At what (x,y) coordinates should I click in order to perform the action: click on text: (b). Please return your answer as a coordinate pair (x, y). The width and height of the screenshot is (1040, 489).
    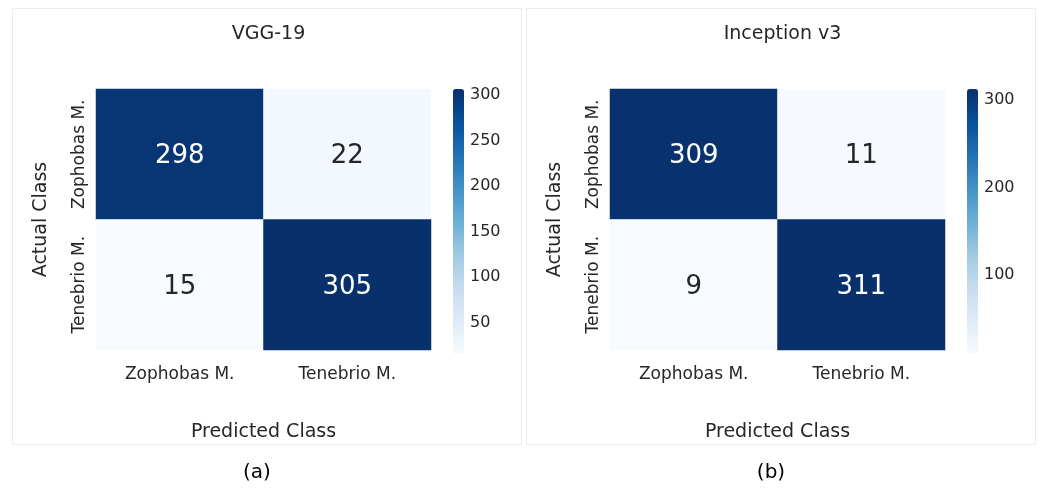
    Looking at the image, I should click on (771, 471).